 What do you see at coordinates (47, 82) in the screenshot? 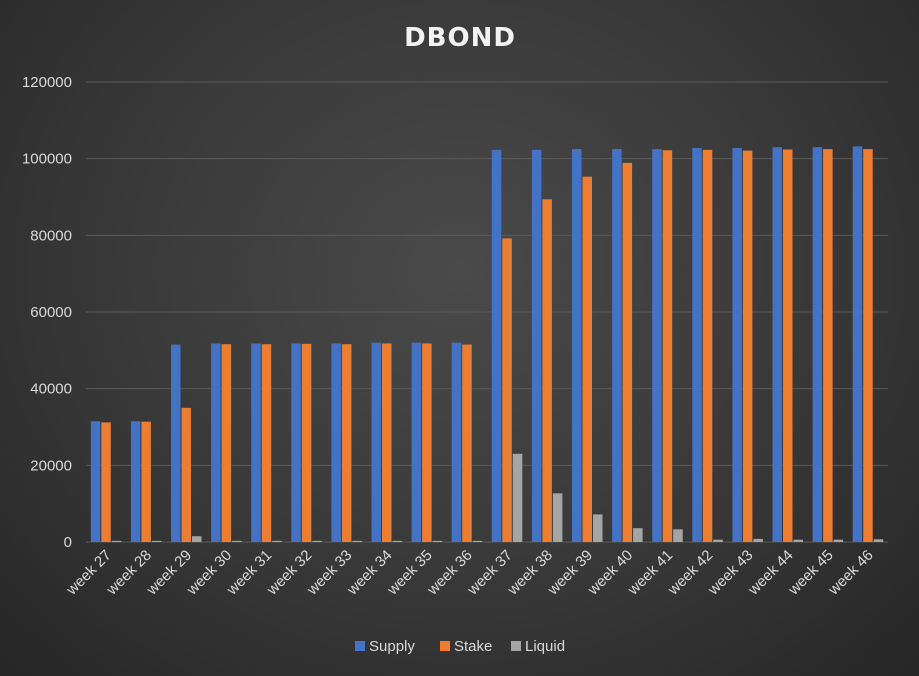
I see `y-tick-label: 120000` at bounding box center [47, 82].